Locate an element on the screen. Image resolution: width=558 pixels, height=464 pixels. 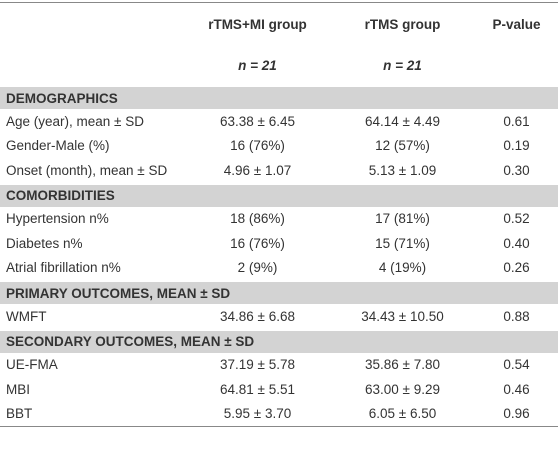
section-title: SECONDARY OUTCOMES, MEAN ± SD is located at coordinates (279, 340).